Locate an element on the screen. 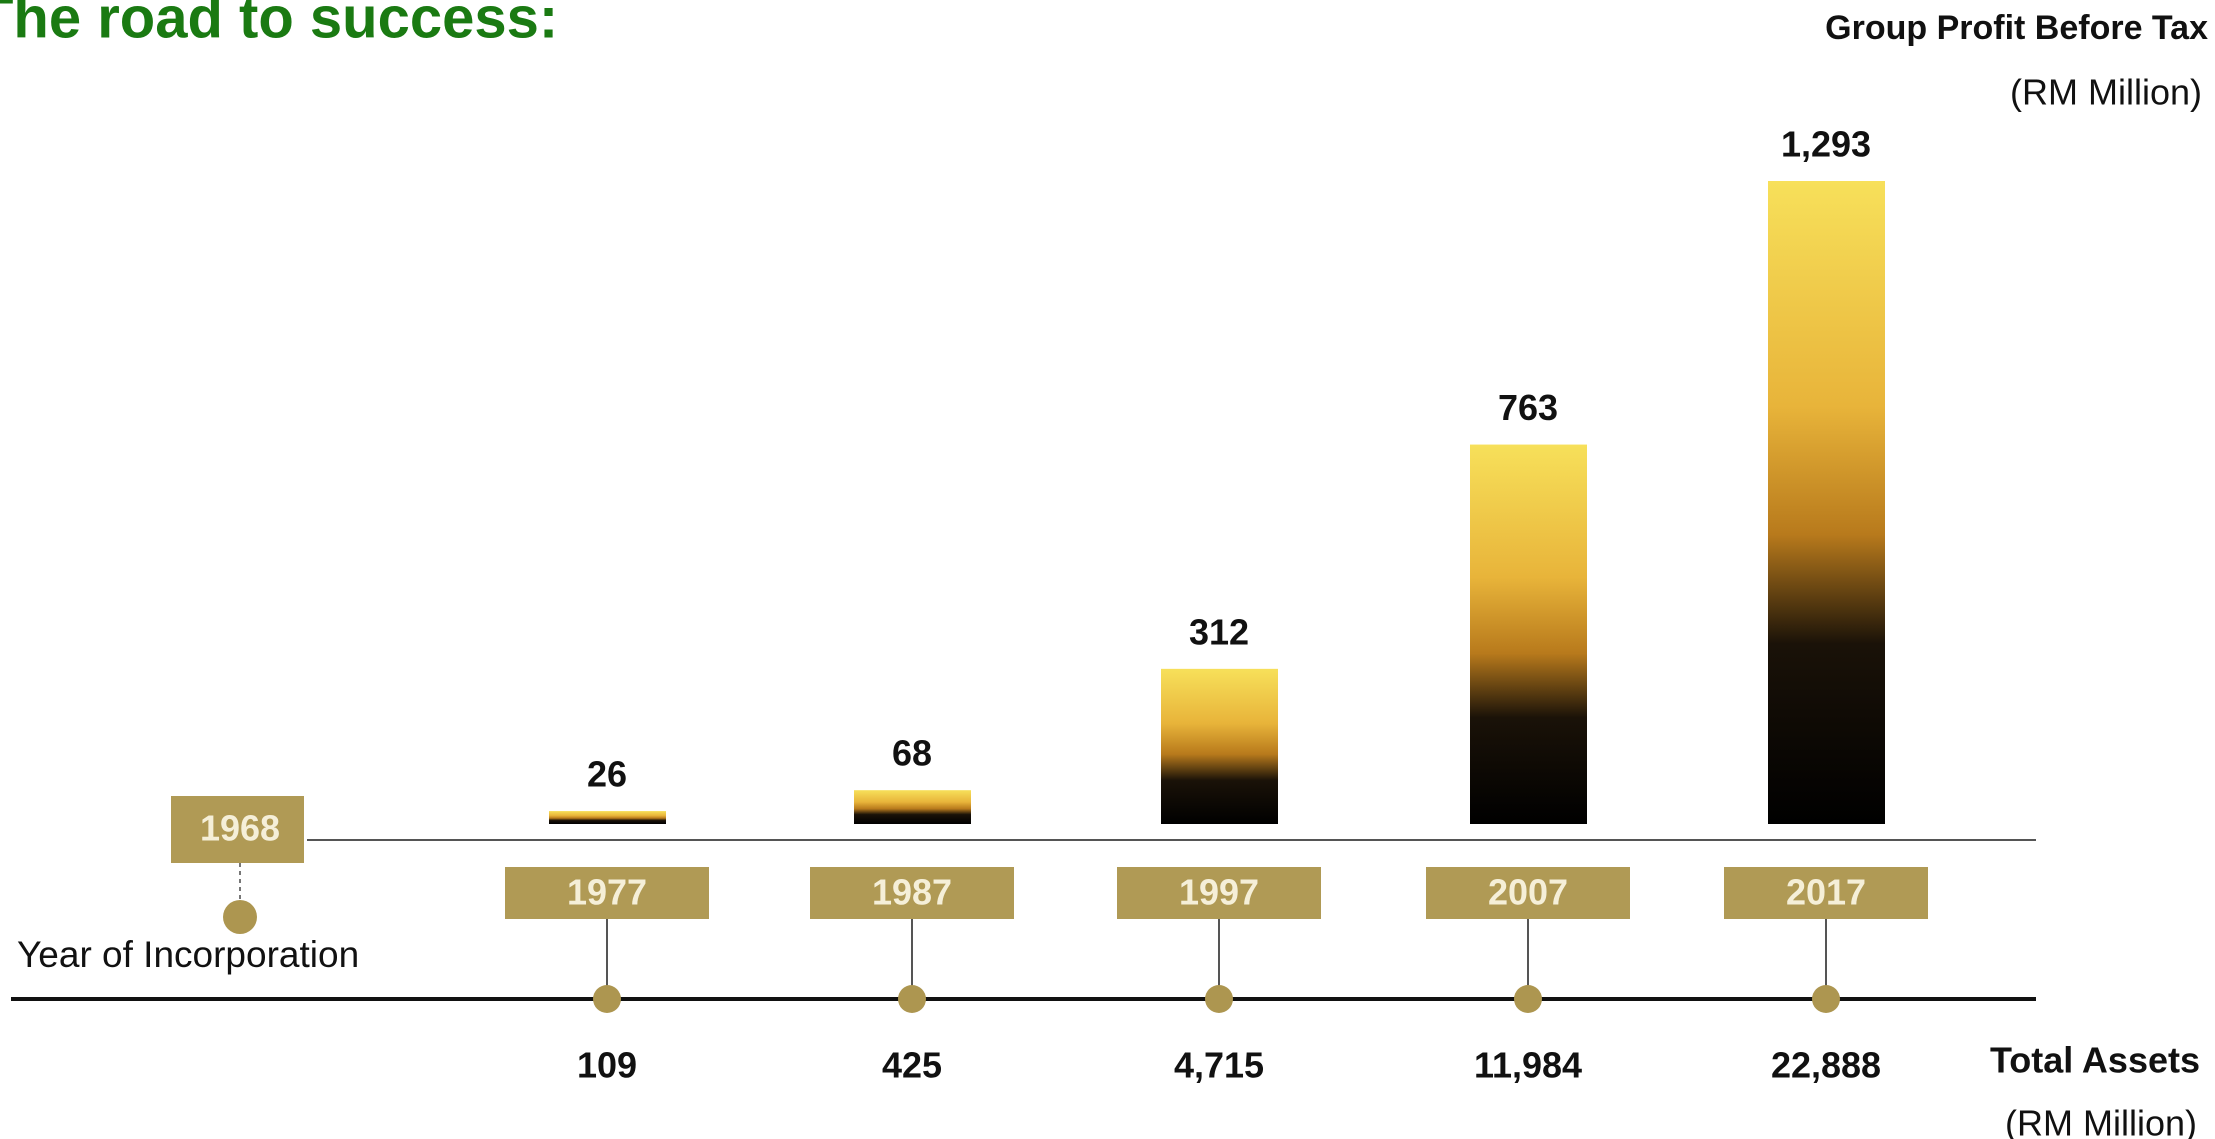  chart-title: The road to success: is located at coordinates (279, 25).